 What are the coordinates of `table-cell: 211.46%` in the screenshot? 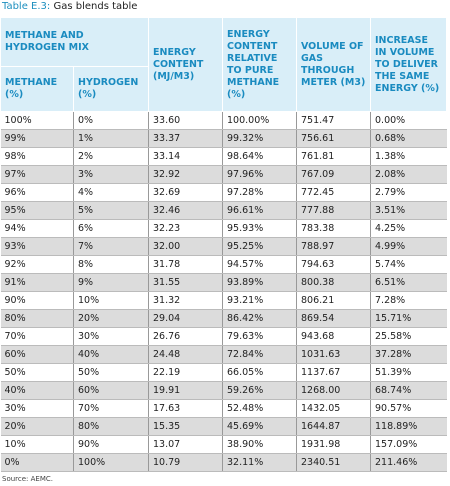 It's located at (408, 462).